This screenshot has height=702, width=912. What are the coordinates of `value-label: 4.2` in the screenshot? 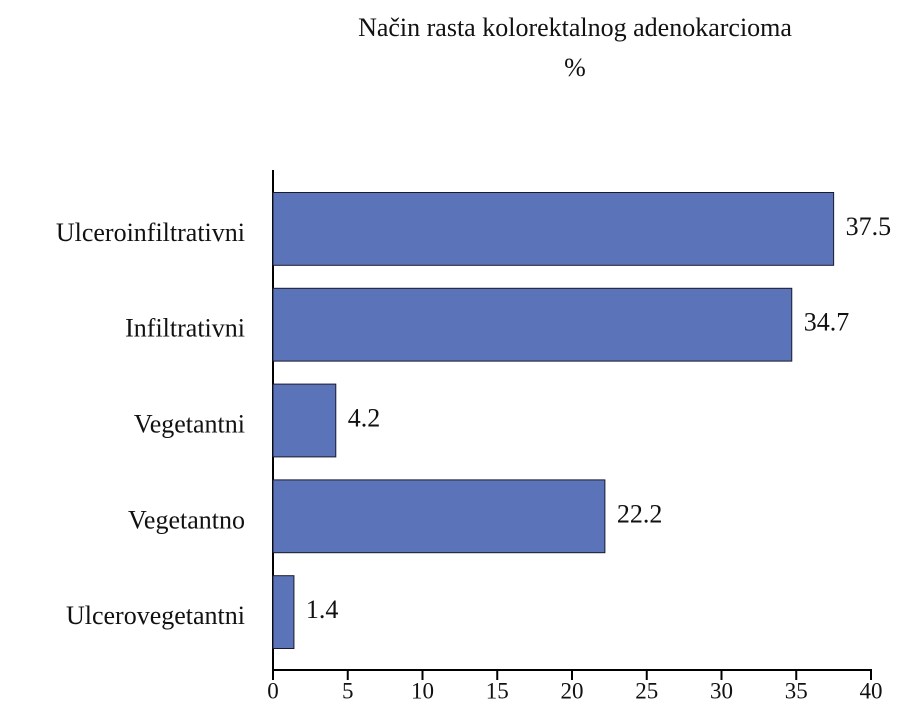 It's located at (364, 417).